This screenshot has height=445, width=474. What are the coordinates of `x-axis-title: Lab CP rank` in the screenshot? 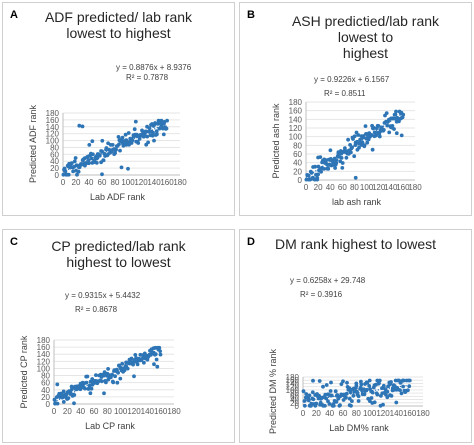 It's located at (110, 426).